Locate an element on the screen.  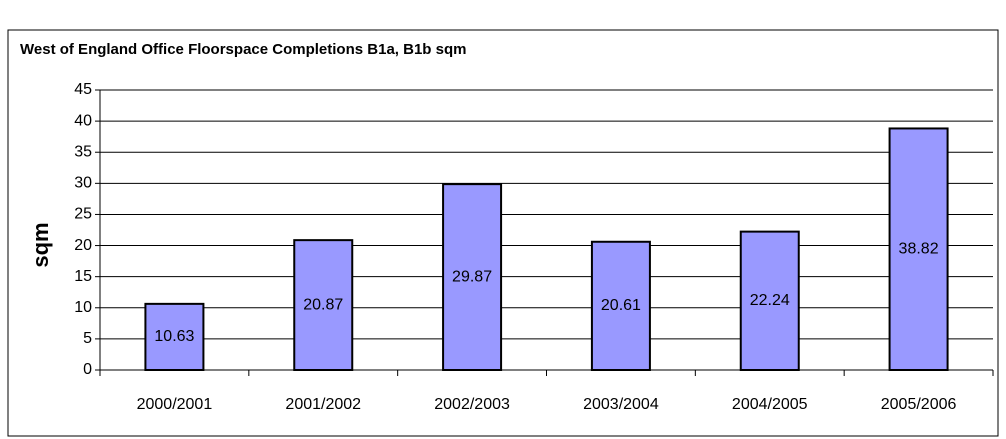
data-label: 29.87 is located at coordinates (472, 276).